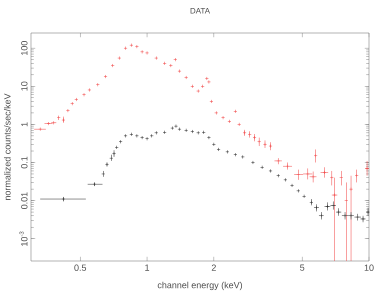 Image resolution: width=375 pixels, height=300 pixels. I want to click on x-tick-label: 1, so click(147, 267).